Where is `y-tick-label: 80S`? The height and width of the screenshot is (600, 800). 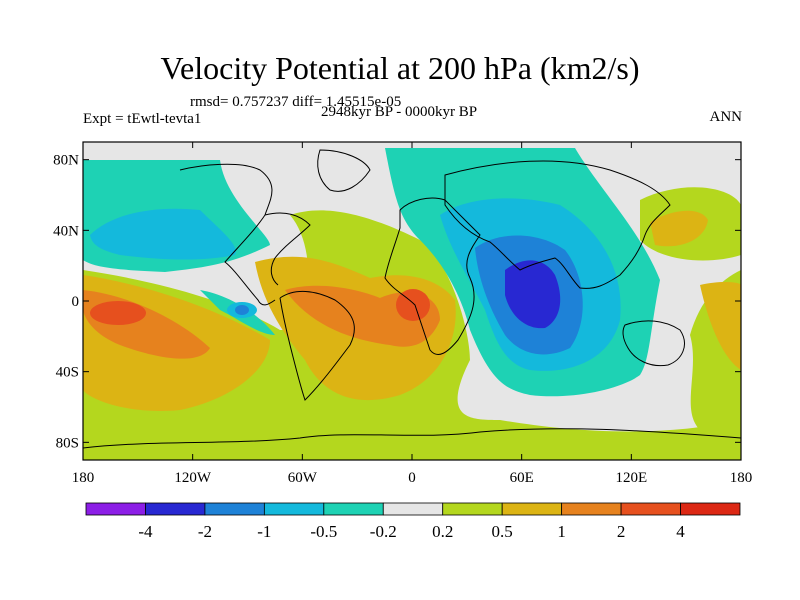
y-tick-label: 80S is located at coordinates (67, 443).